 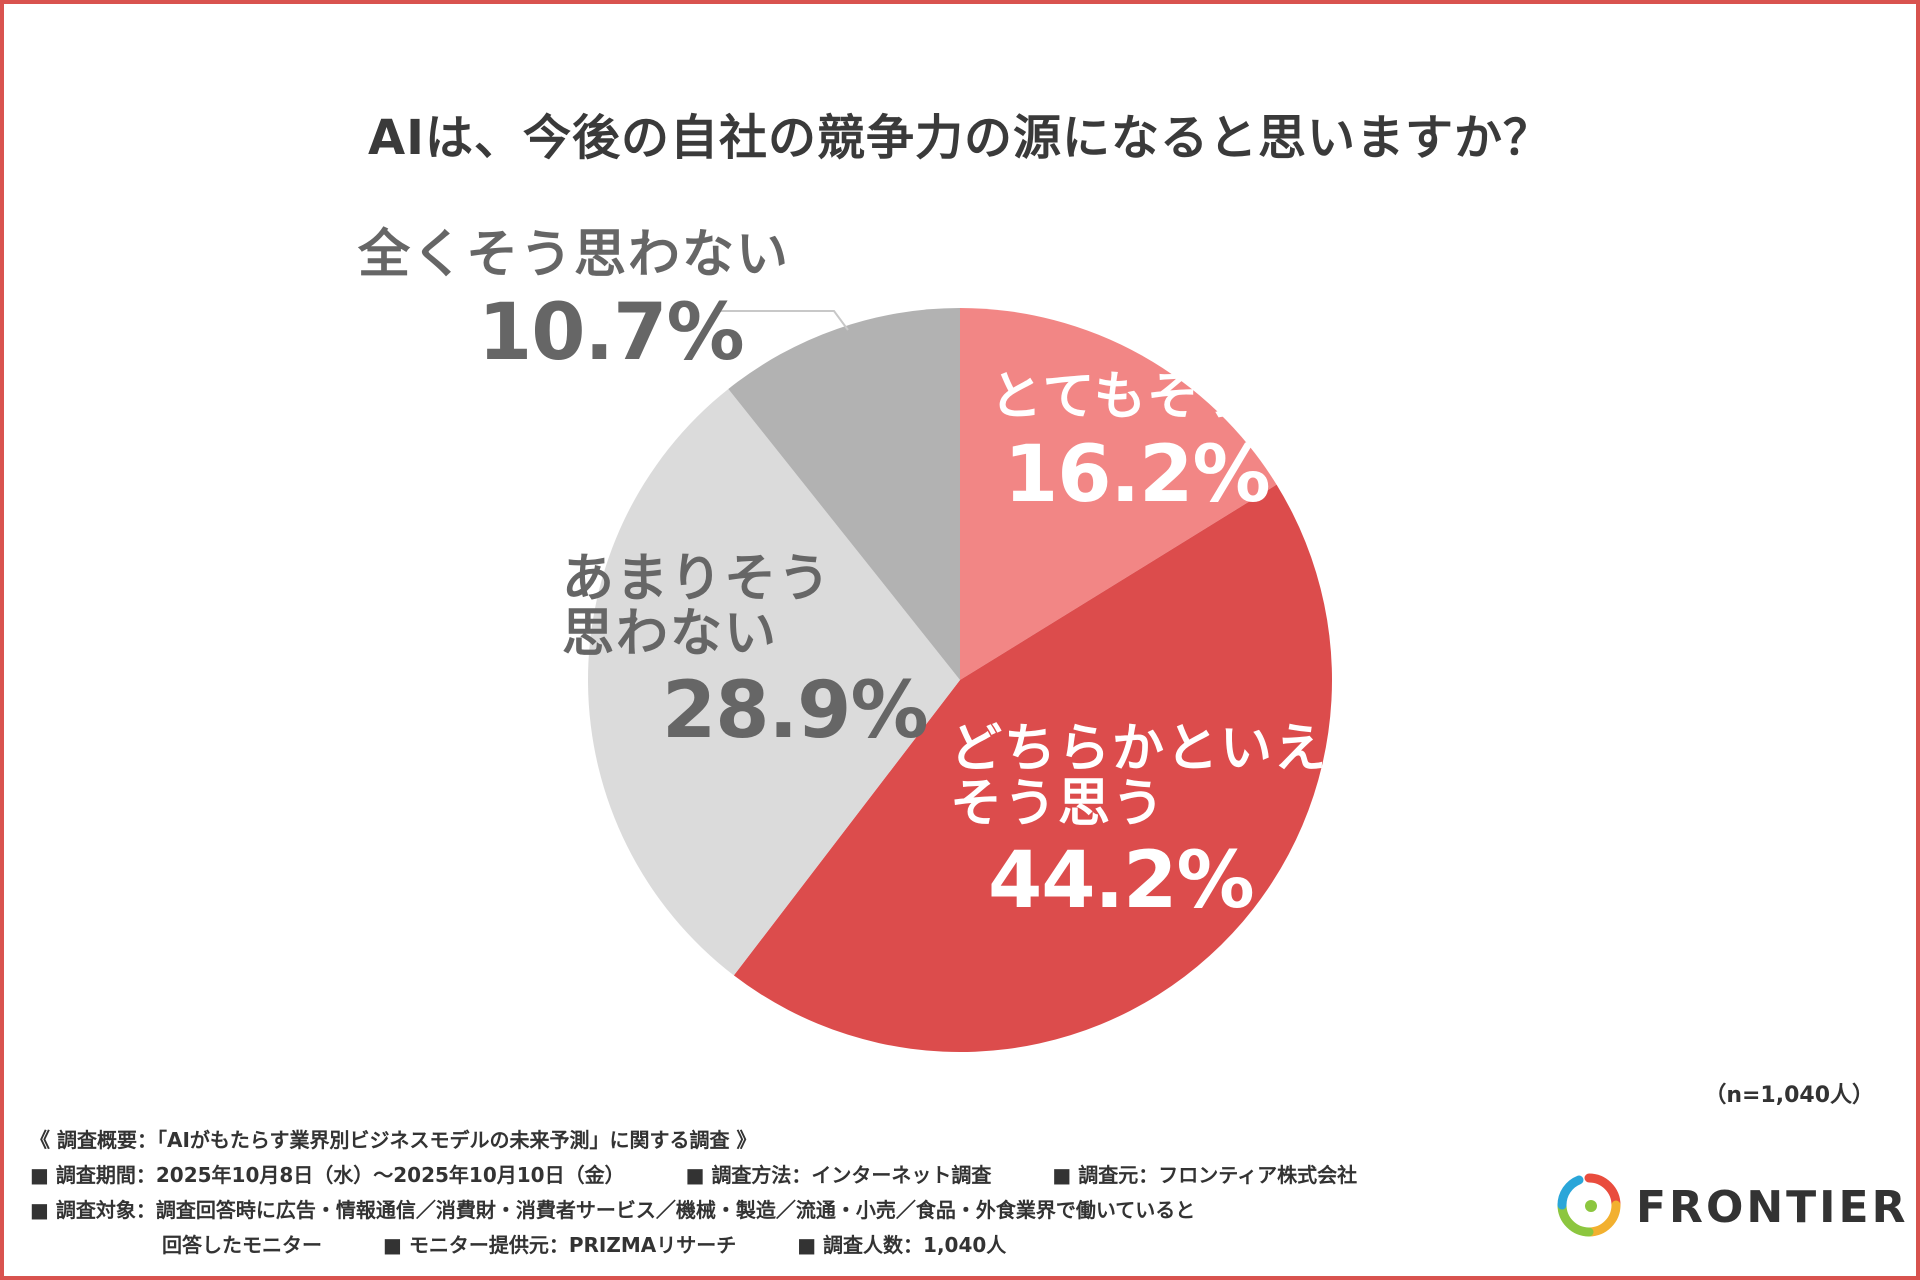 I want to click on sample-size: （n=1,040人）, so click(x=1789, y=1095).